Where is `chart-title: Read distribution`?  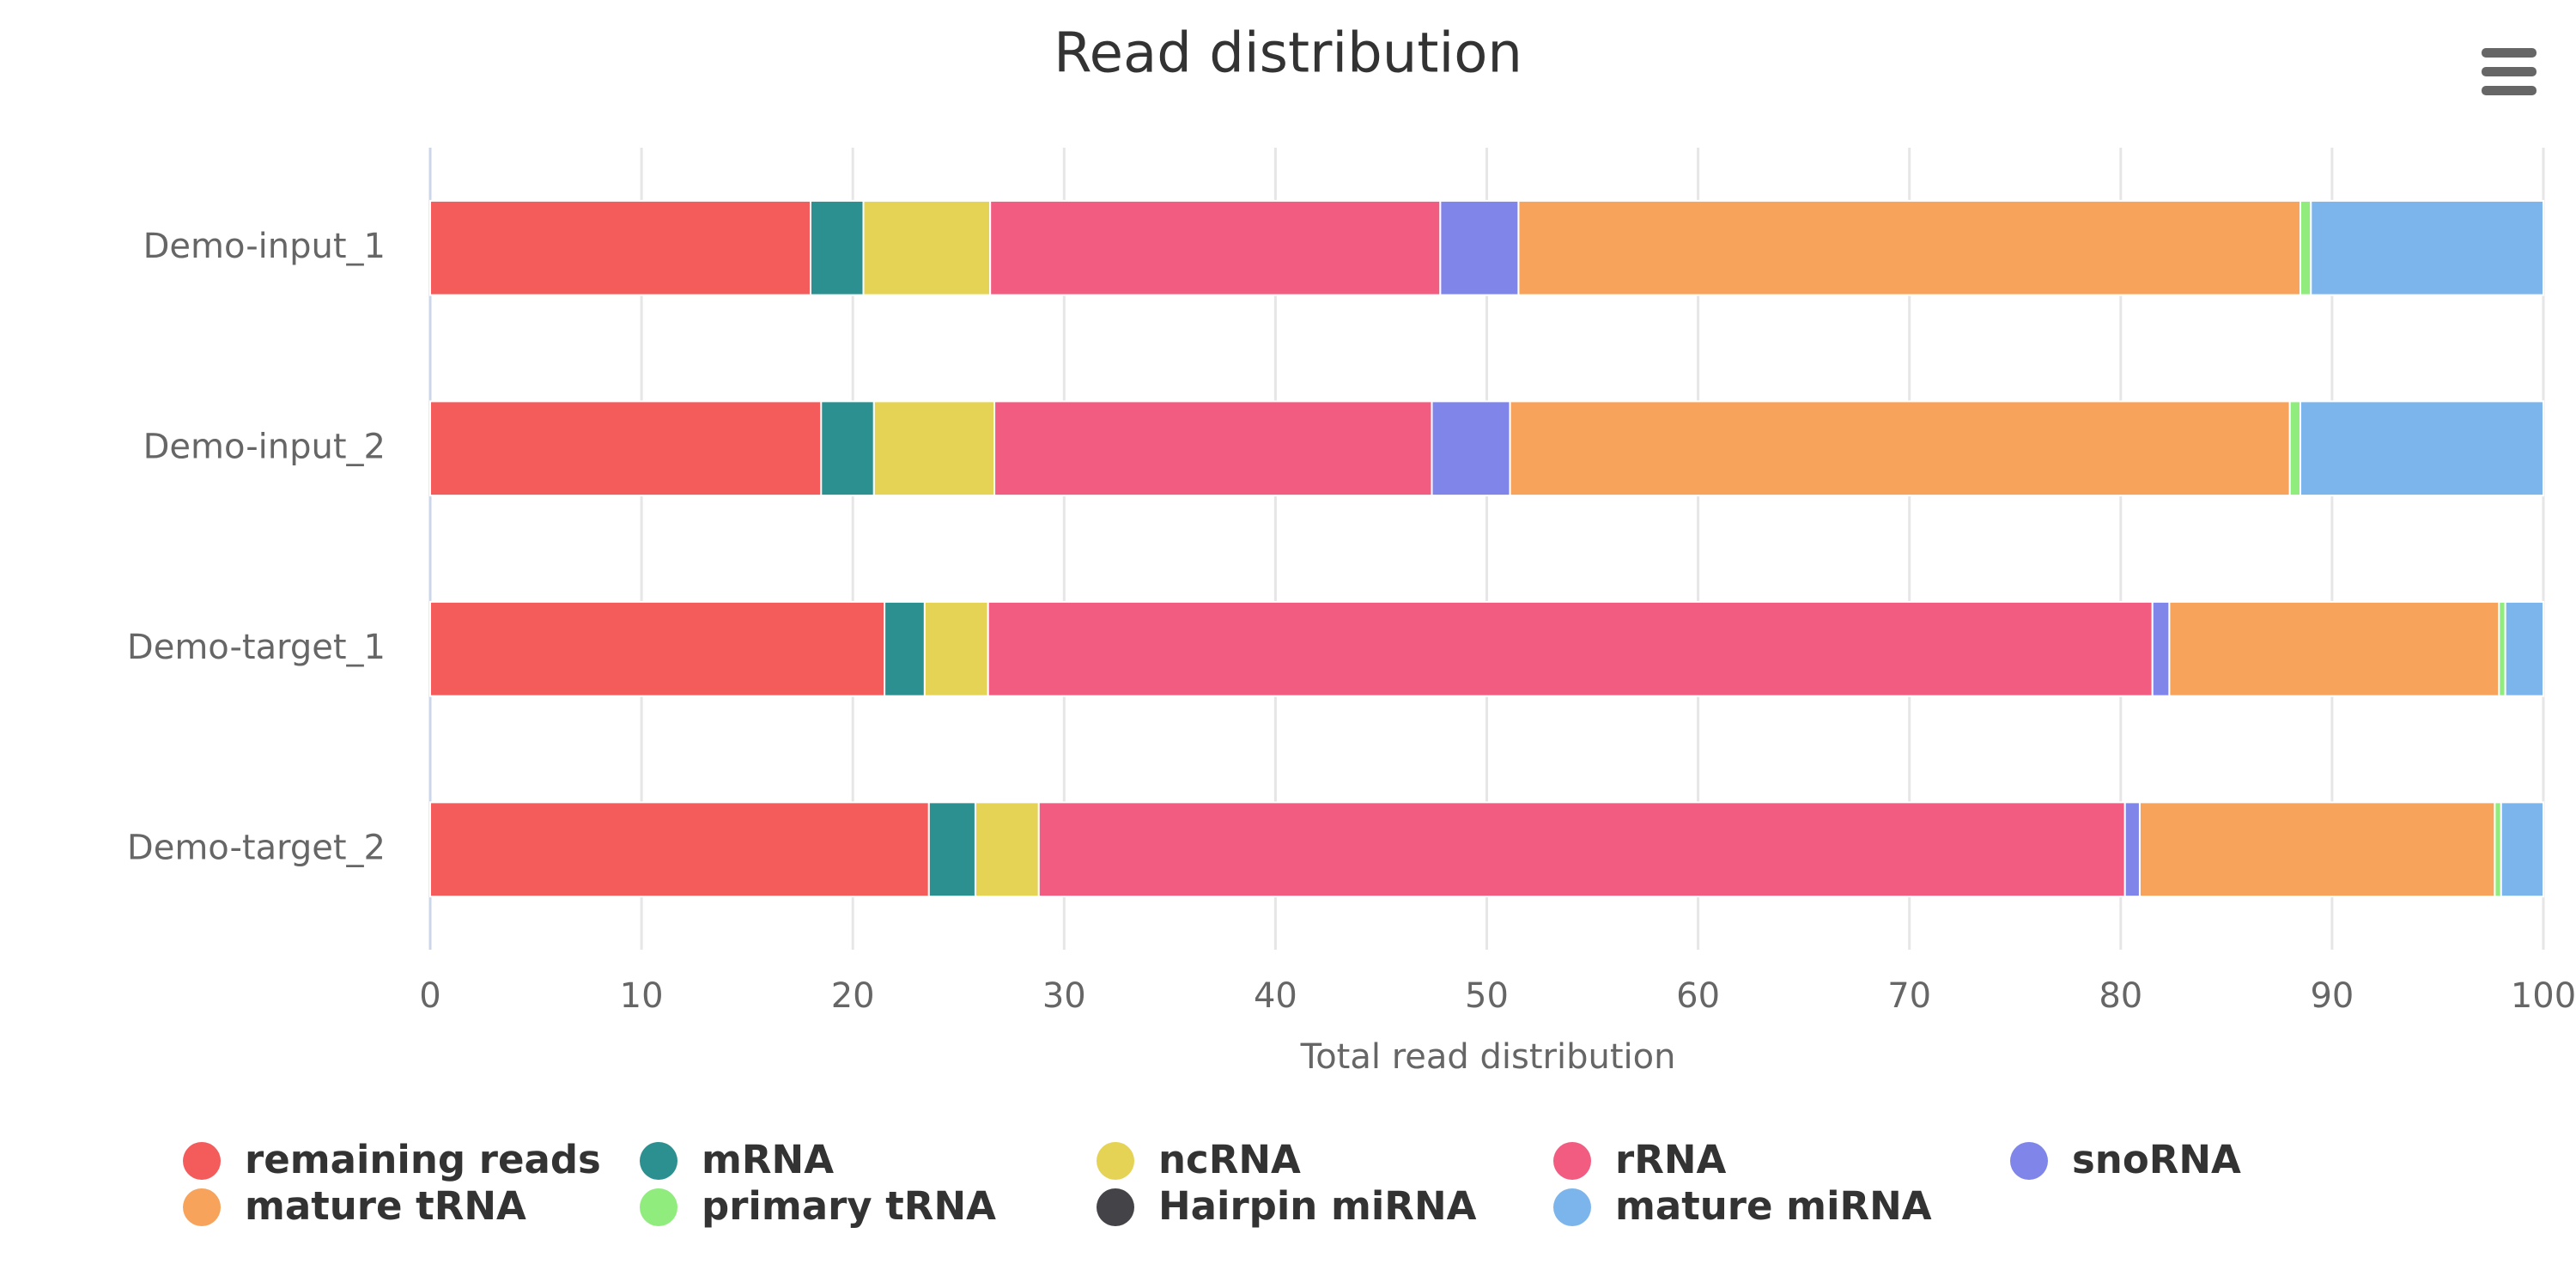
chart-title: Read distribution is located at coordinates (1288, 54).